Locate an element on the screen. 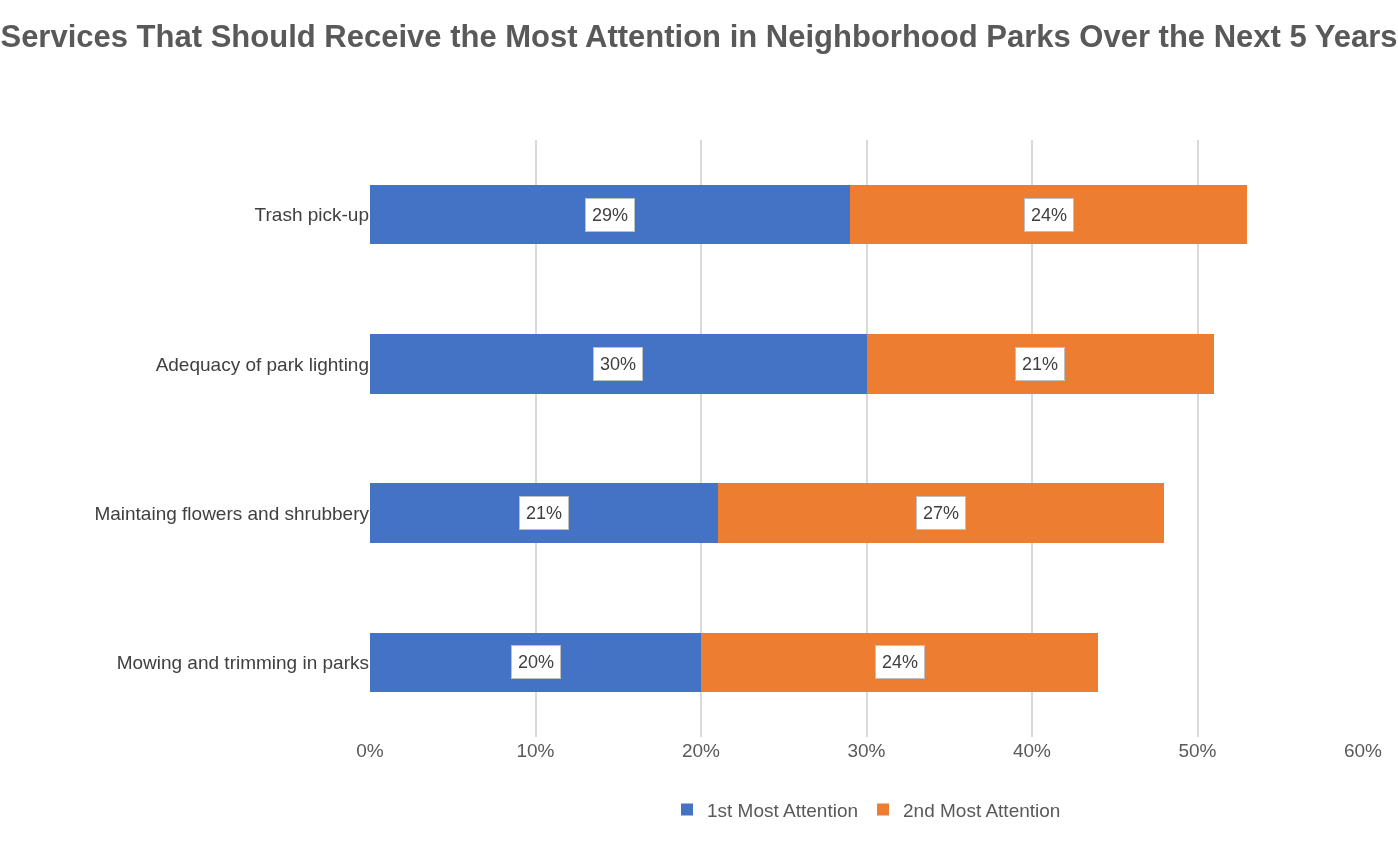  x-tick-label: 40% is located at coordinates (1032, 750).